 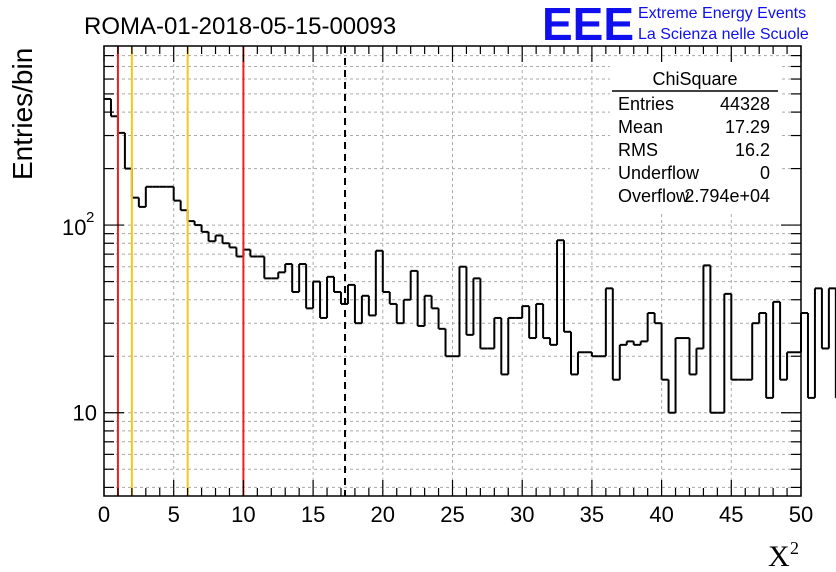 I want to click on stats-label-entries: Entries, so click(x=646, y=104).